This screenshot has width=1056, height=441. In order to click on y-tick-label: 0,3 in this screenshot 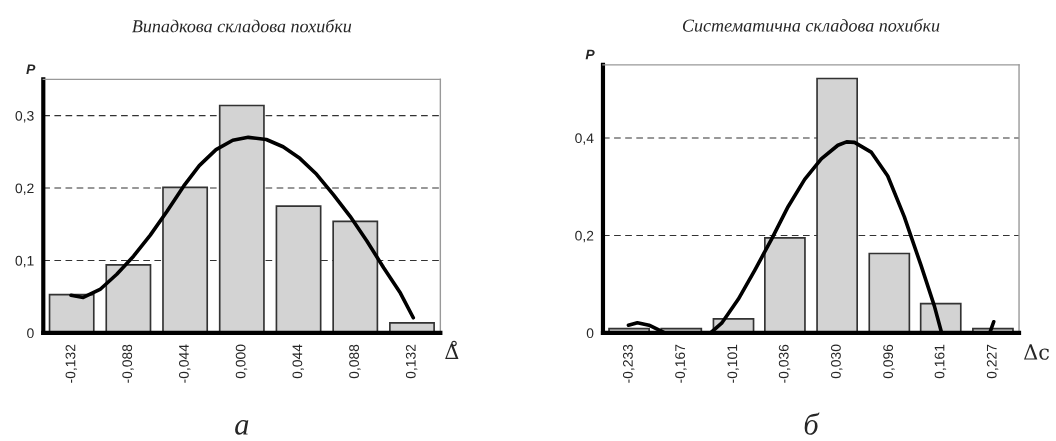, I will do `click(24, 116)`.